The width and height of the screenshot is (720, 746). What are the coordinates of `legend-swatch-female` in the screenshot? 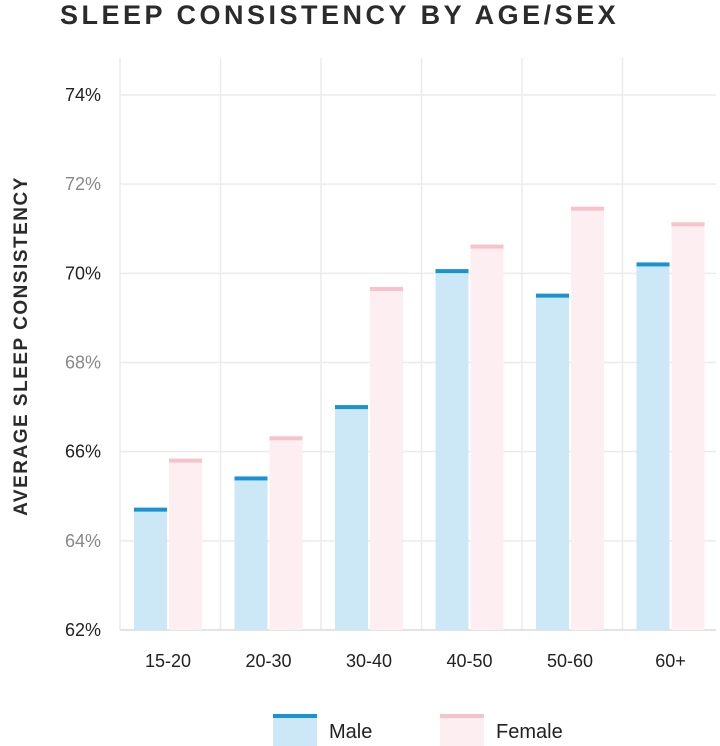 It's located at (462, 730).